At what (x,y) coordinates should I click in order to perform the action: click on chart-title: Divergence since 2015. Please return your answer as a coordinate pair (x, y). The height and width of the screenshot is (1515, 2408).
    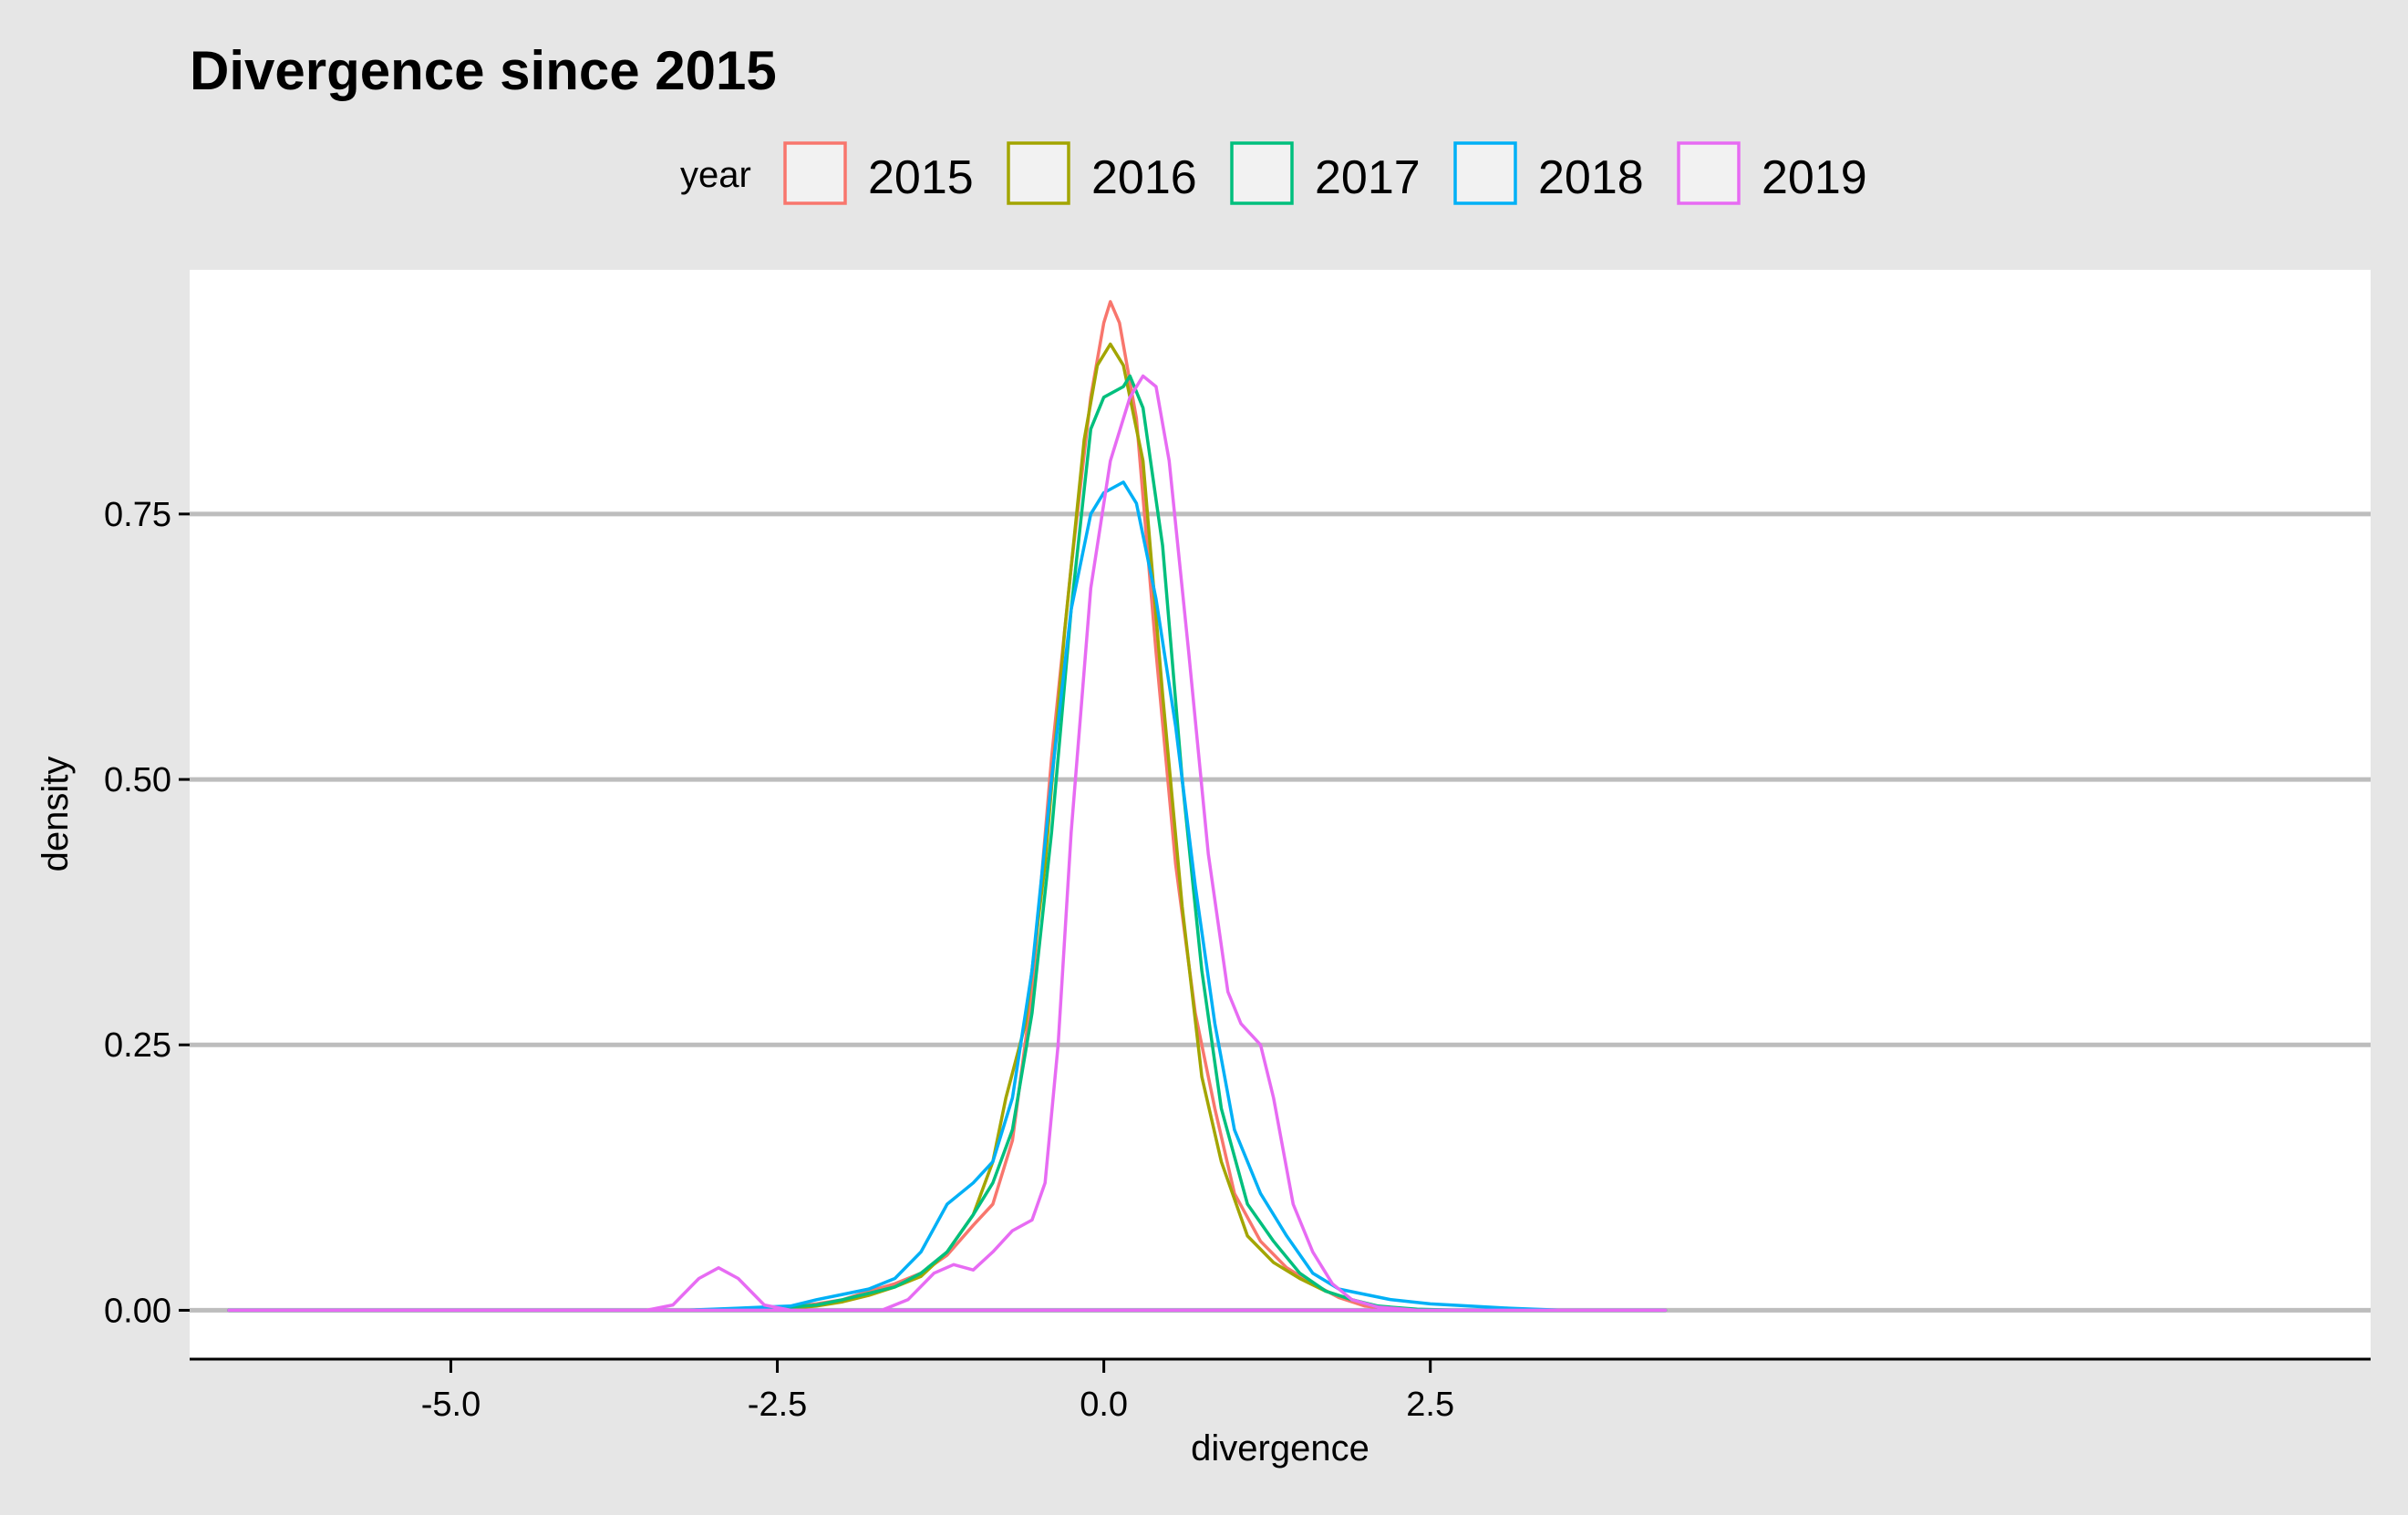
    Looking at the image, I should click on (483, 70).